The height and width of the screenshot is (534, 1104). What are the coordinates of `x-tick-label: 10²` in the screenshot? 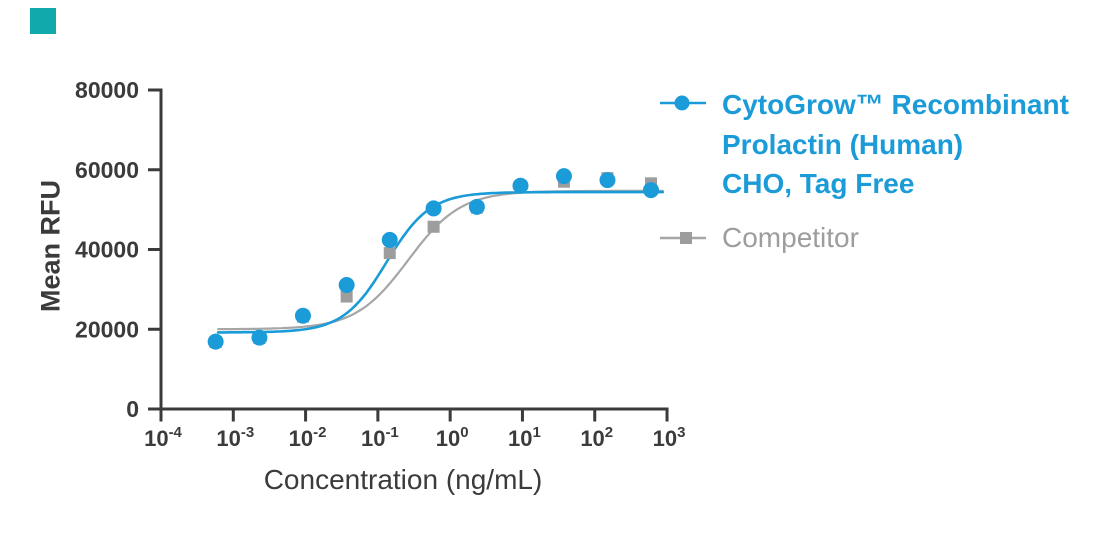 It's located at (596, 437).